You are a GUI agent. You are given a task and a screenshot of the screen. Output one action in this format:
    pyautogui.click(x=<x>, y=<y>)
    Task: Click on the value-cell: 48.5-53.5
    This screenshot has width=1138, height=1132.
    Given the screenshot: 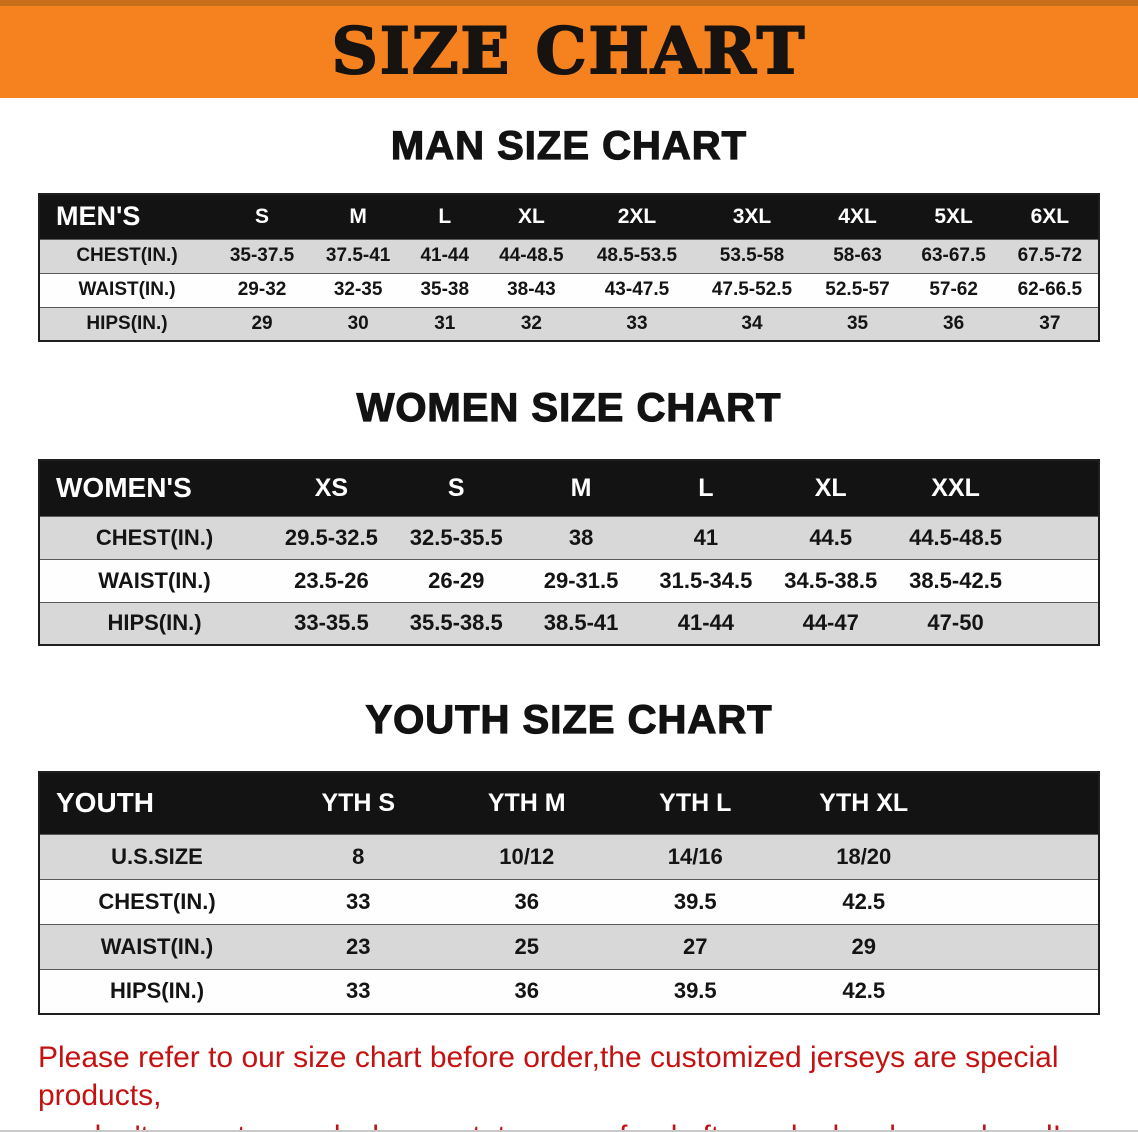 What is the action you would take?
    pyautogui.click(x=637, y=256)
    